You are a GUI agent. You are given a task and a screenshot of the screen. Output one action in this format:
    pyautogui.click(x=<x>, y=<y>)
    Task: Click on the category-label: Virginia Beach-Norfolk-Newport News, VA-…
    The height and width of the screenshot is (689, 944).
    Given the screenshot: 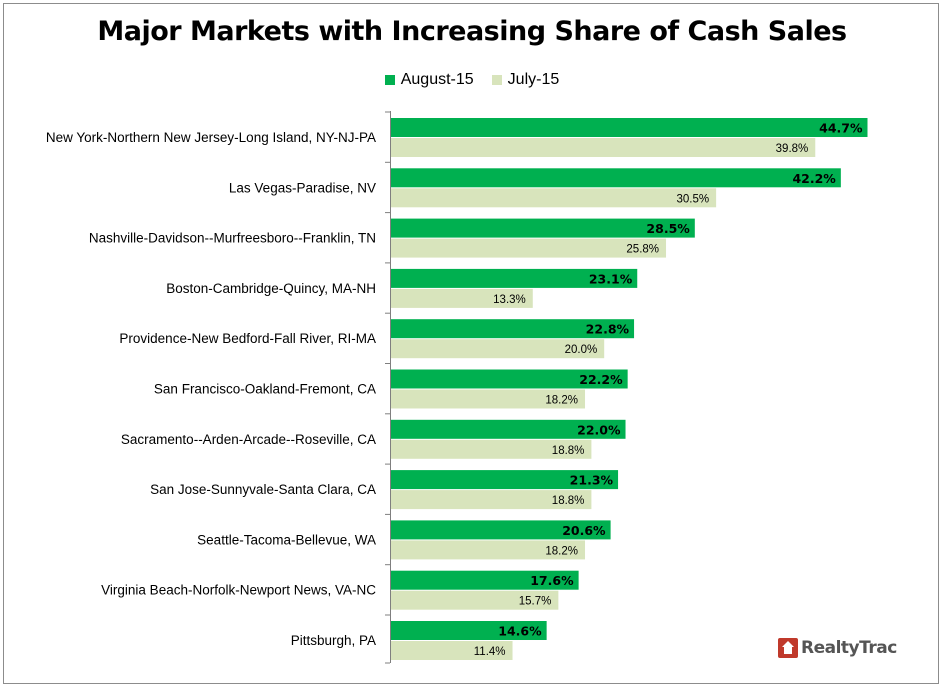 What is the action you would take?
    pyautogui.click(x=238, y=590)
    